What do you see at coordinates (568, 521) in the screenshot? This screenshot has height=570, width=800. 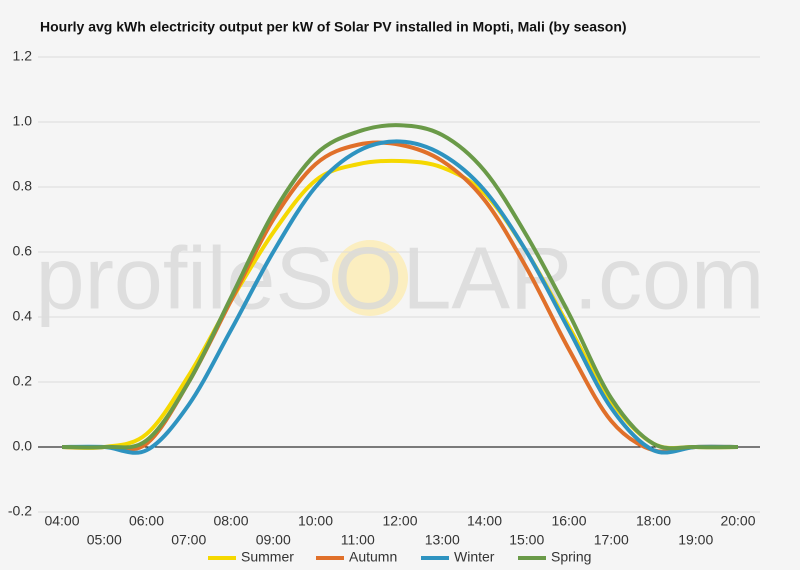 I see `x-tick-label: 16:00` at bounding box center [568, 521].